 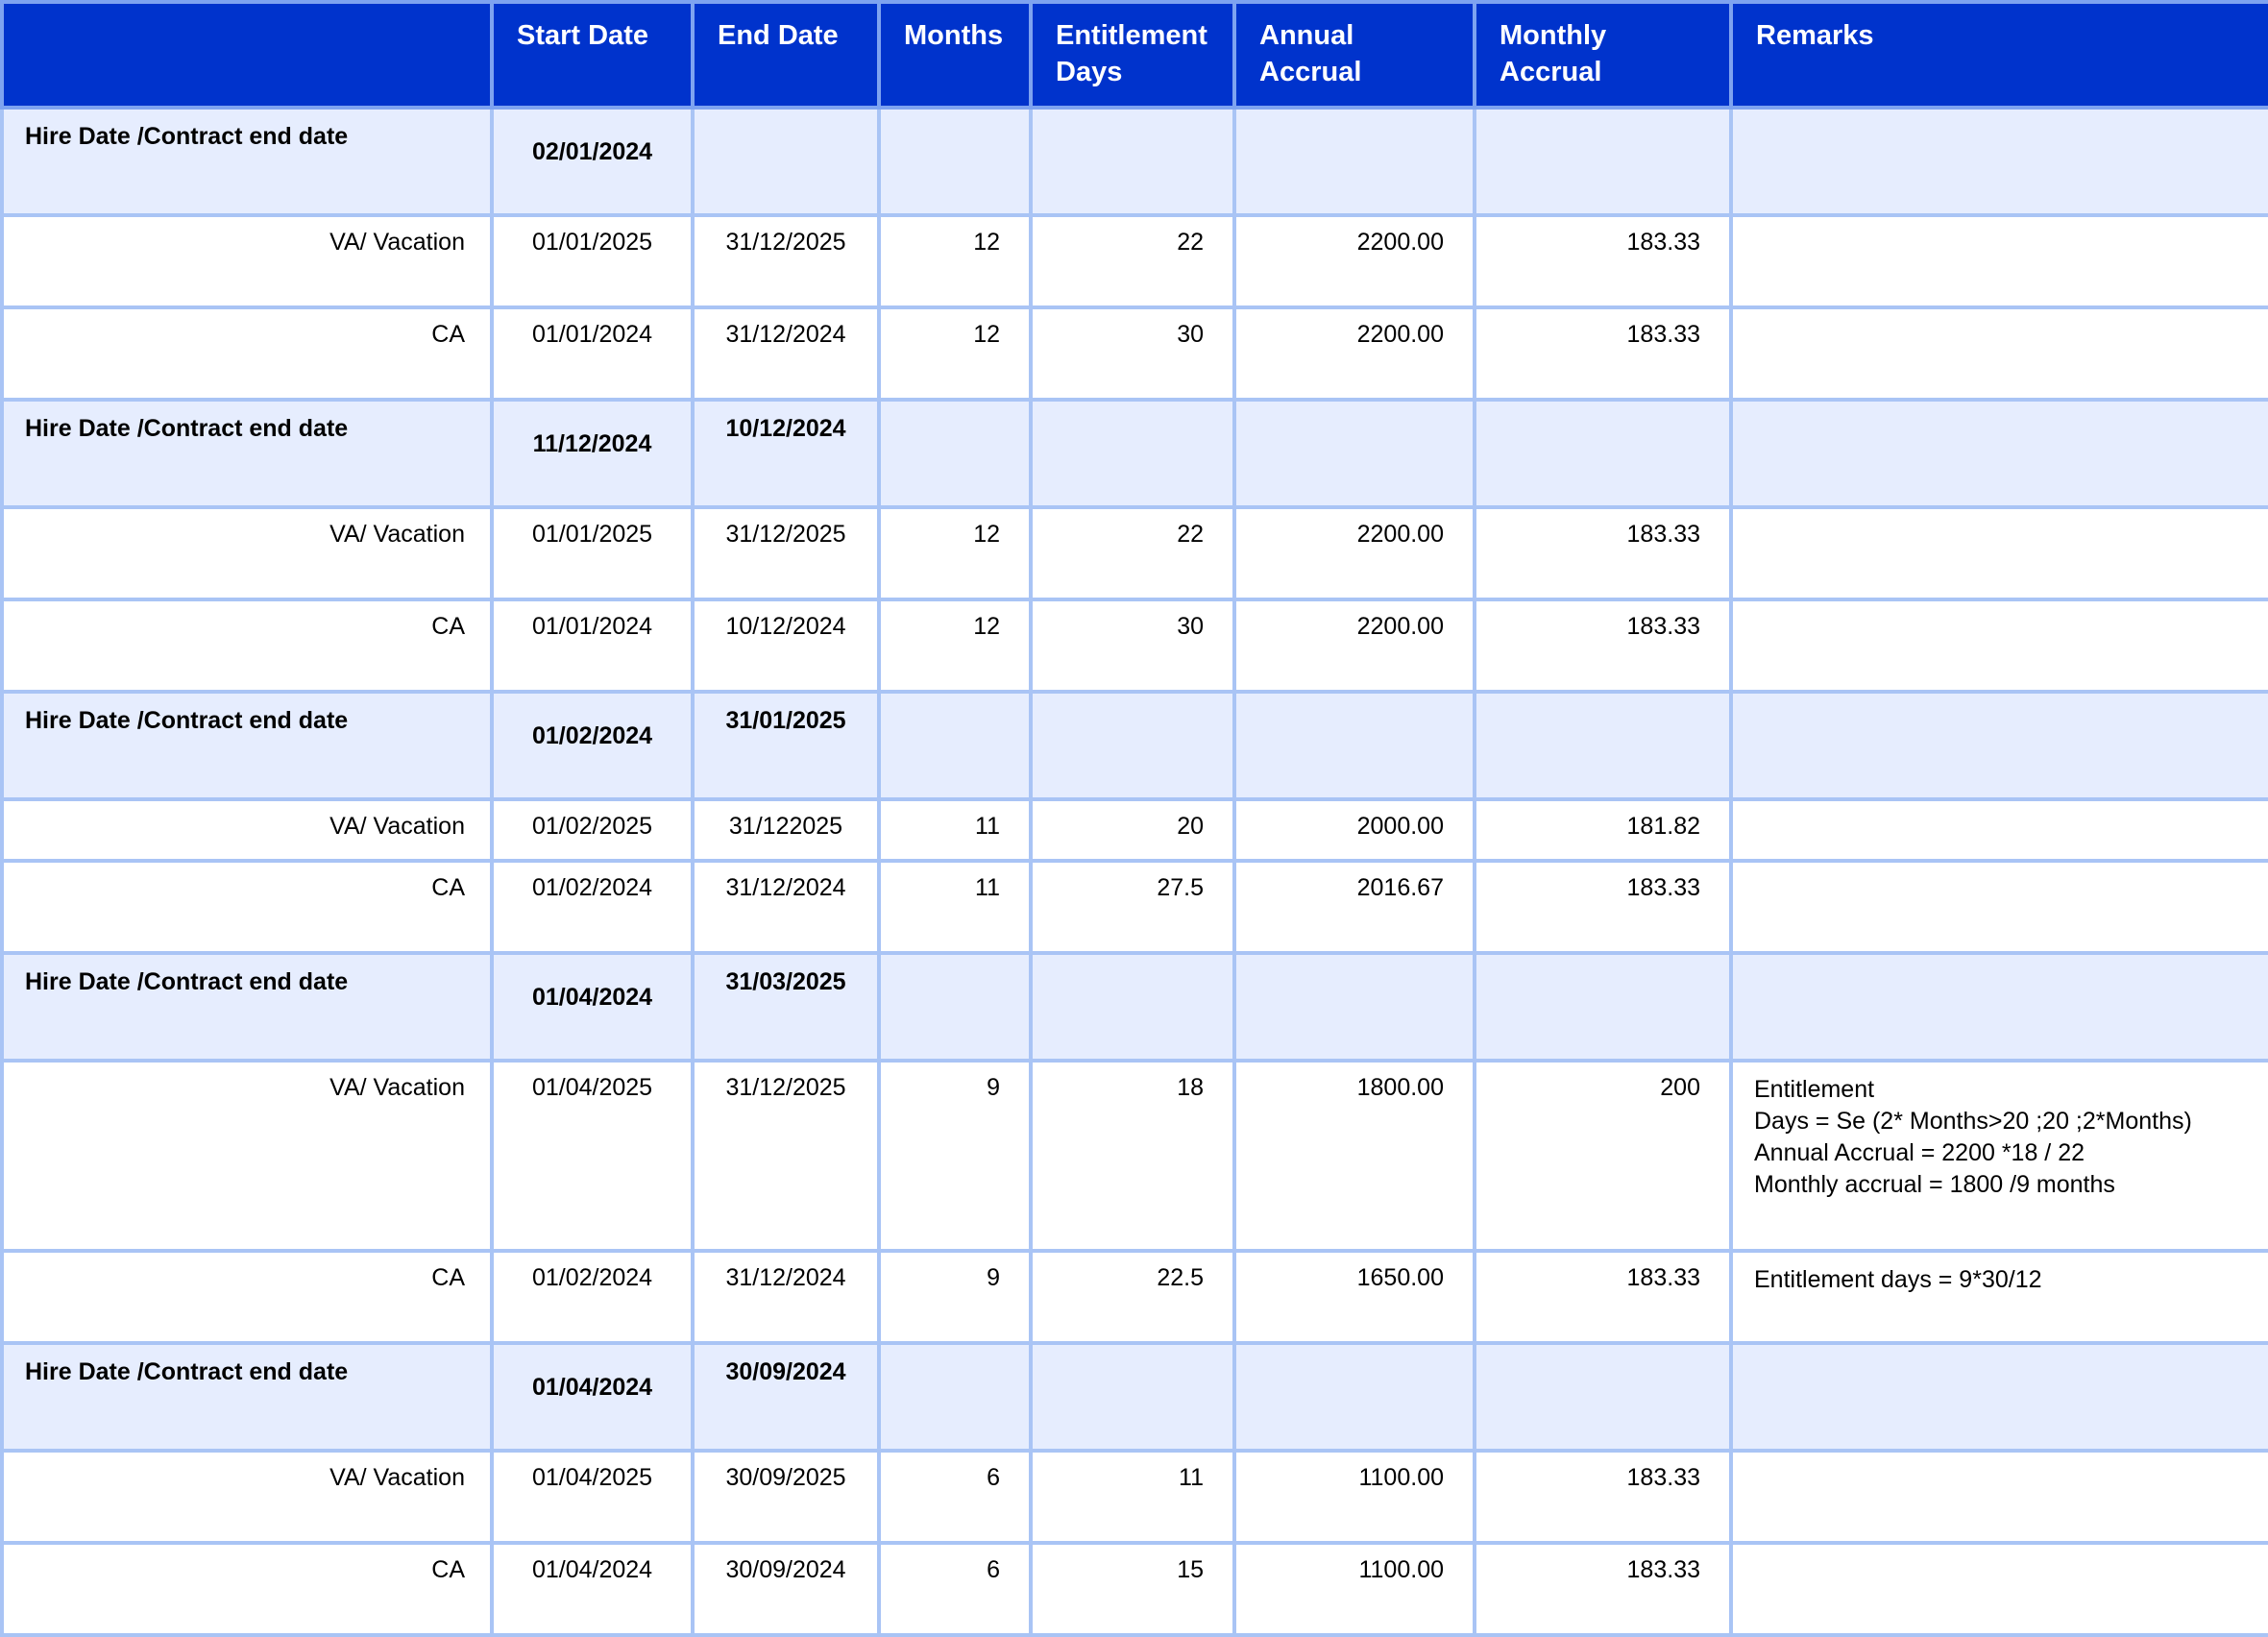 What do you see at coordinates (592, 745) in the screenshot?
I see `group-start-date: 01/02/2024` at bounding box center [592, 745].